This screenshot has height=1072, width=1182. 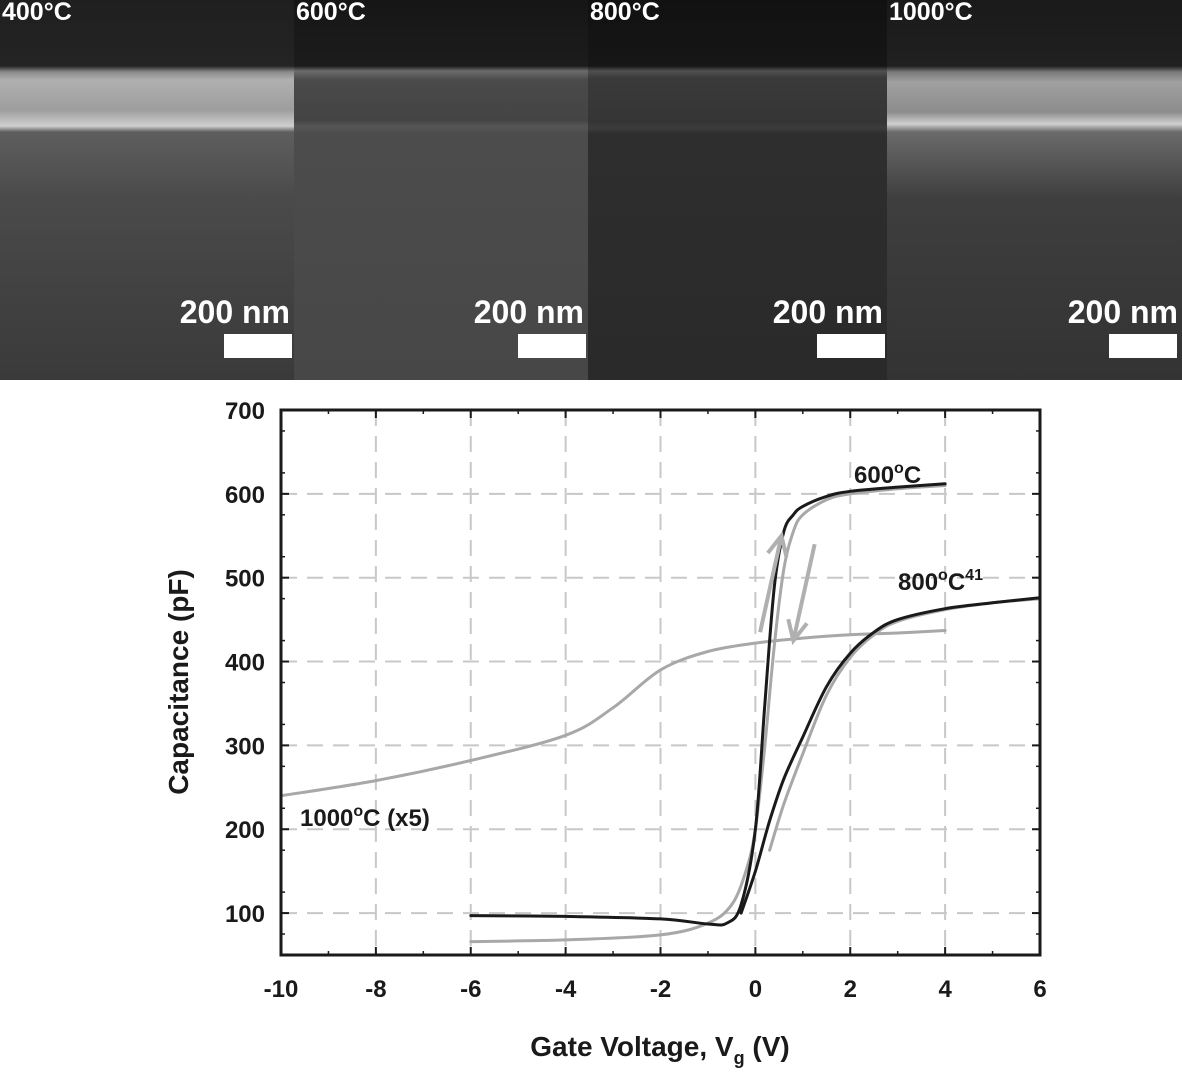 What do you see at coordinates (396, 818) in the screenshot?
I see `series-label-1000-unit: C (x5)` at bounding box center [396, 818].